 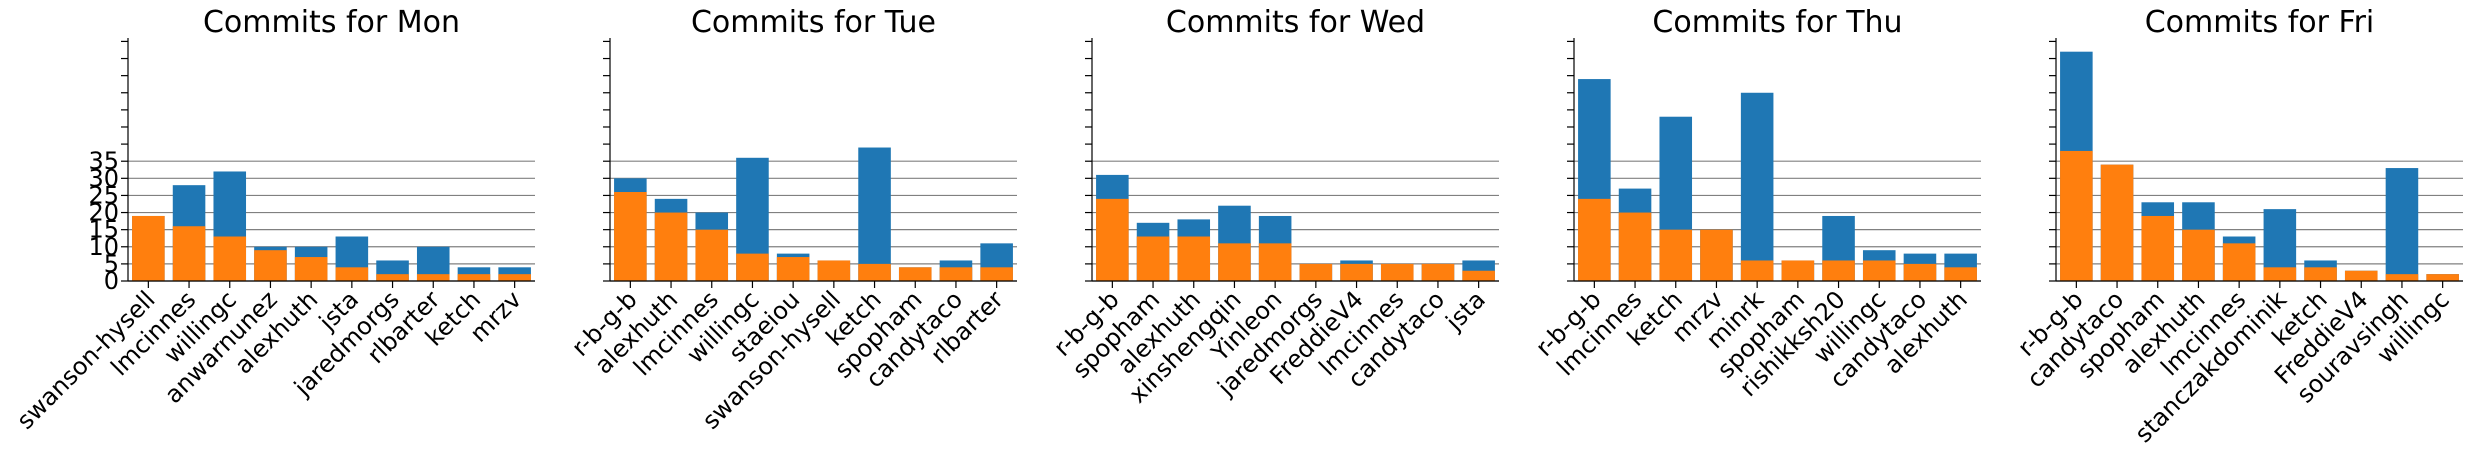 I want to click on x-tick-label: jsta, so click(x=1465, y=310).